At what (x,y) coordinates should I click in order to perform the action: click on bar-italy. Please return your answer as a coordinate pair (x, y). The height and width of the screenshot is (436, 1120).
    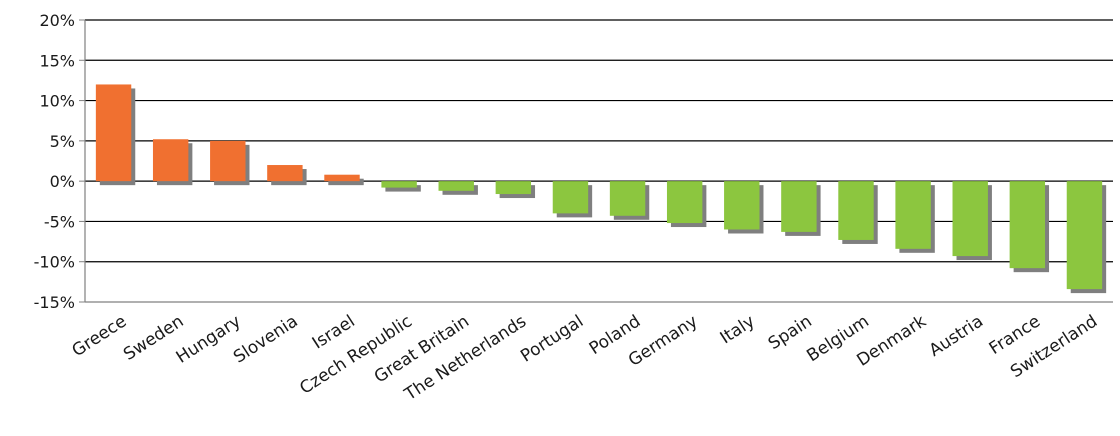
    Looking at the image, I should click on (742, 205).